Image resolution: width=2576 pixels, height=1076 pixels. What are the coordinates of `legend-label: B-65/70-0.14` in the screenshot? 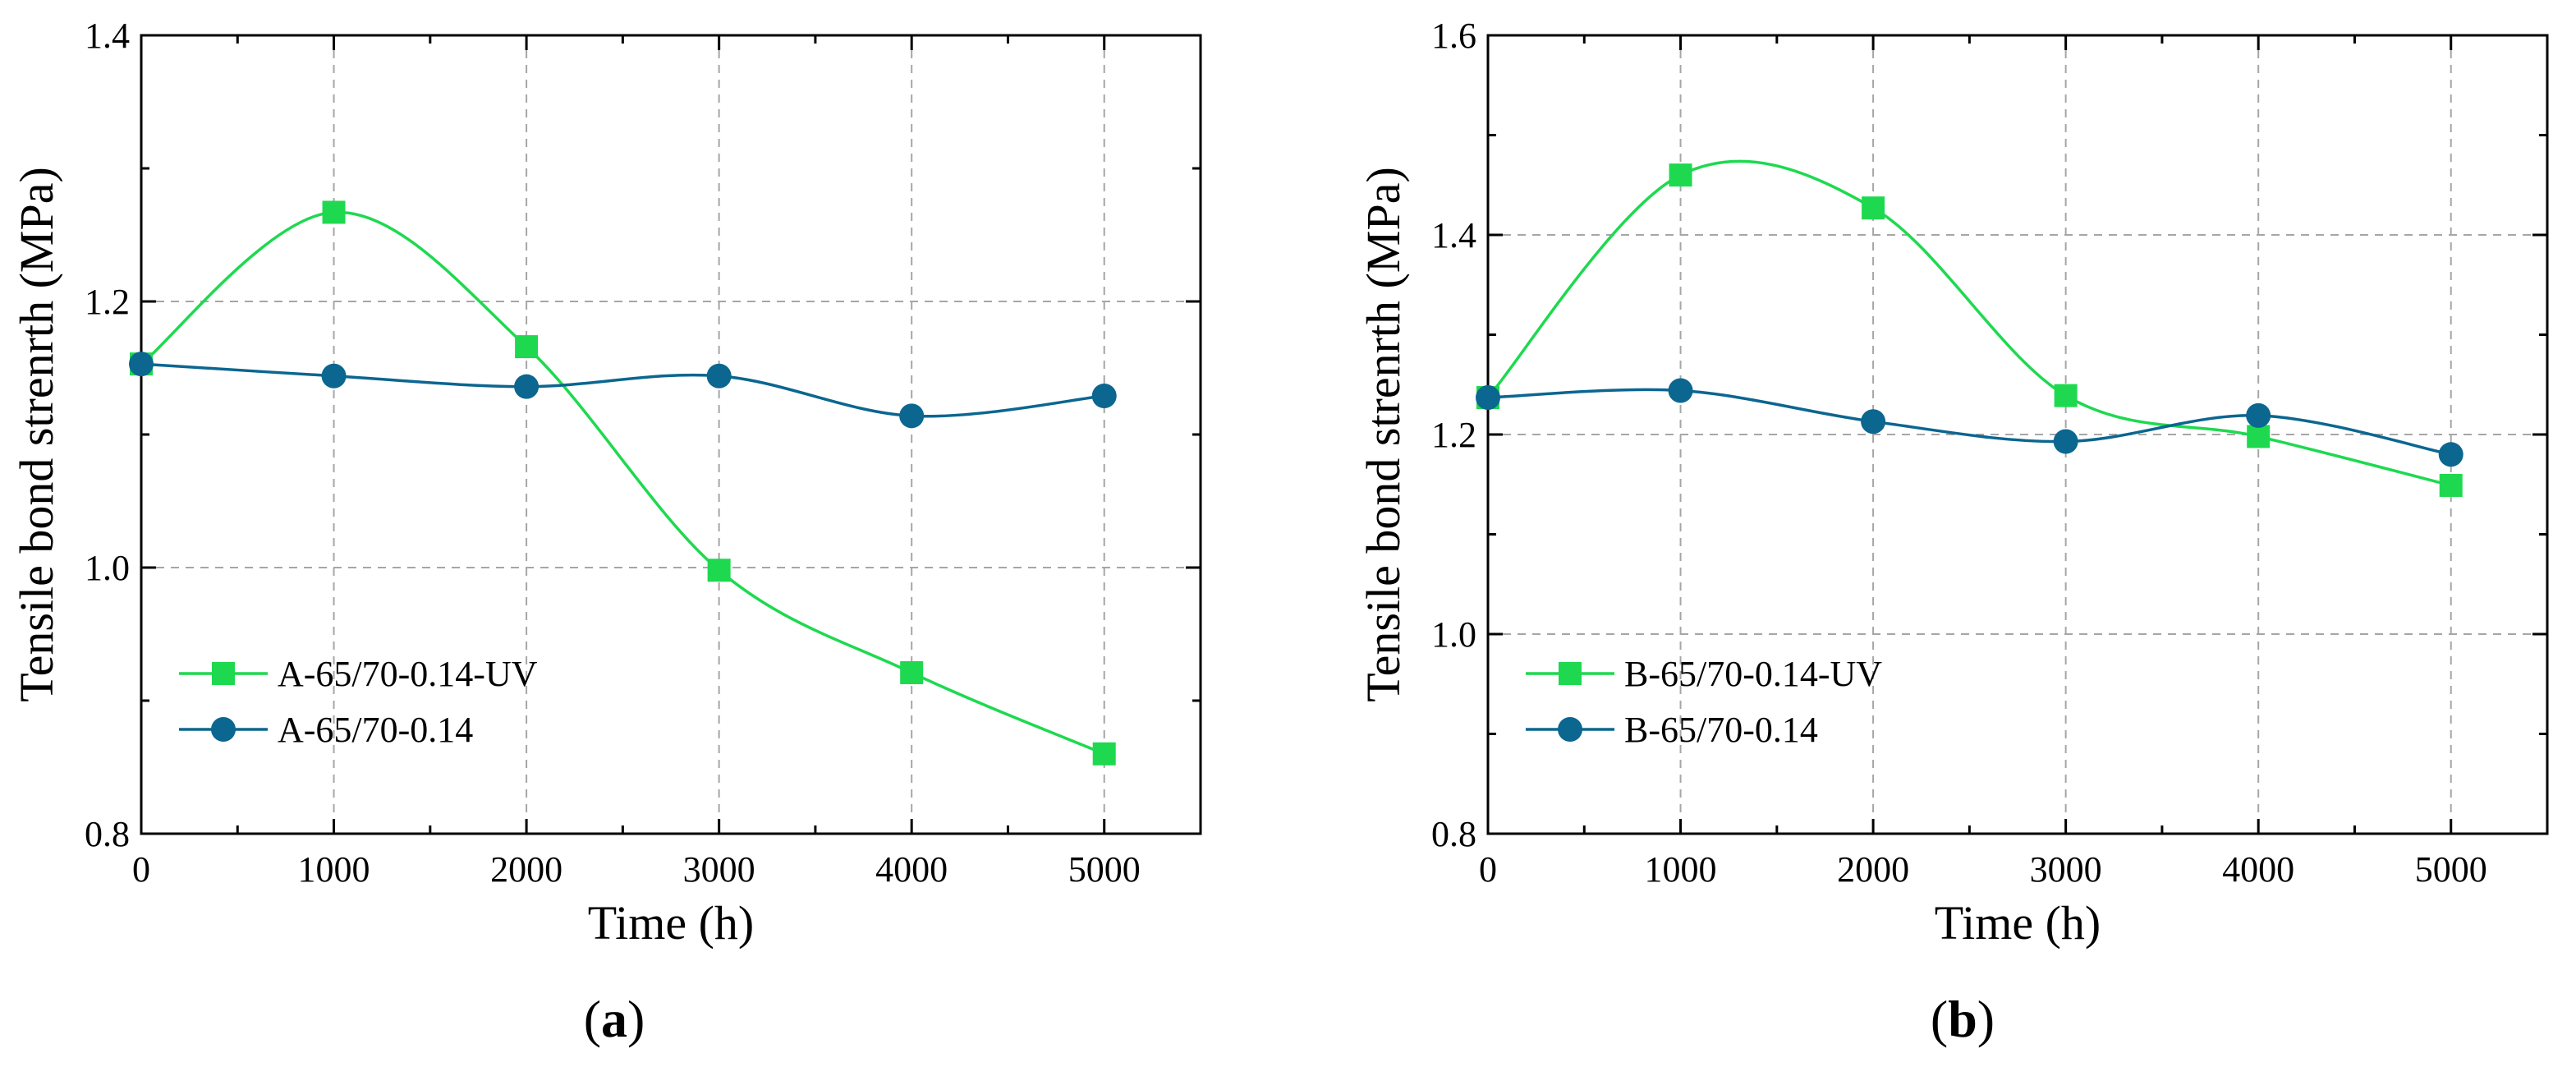 It's located at (1721, 730).